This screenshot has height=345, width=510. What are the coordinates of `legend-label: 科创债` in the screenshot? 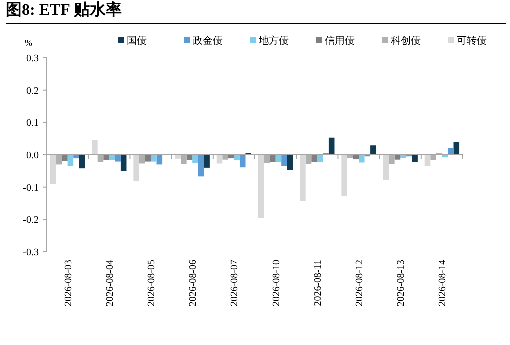 It's located at (406, 41).